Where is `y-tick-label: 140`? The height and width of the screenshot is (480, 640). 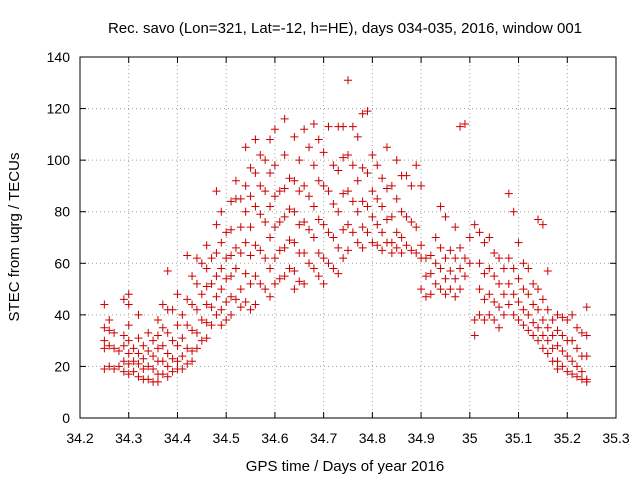
y-tick-label: 140 is located at coordinates (59, 57).